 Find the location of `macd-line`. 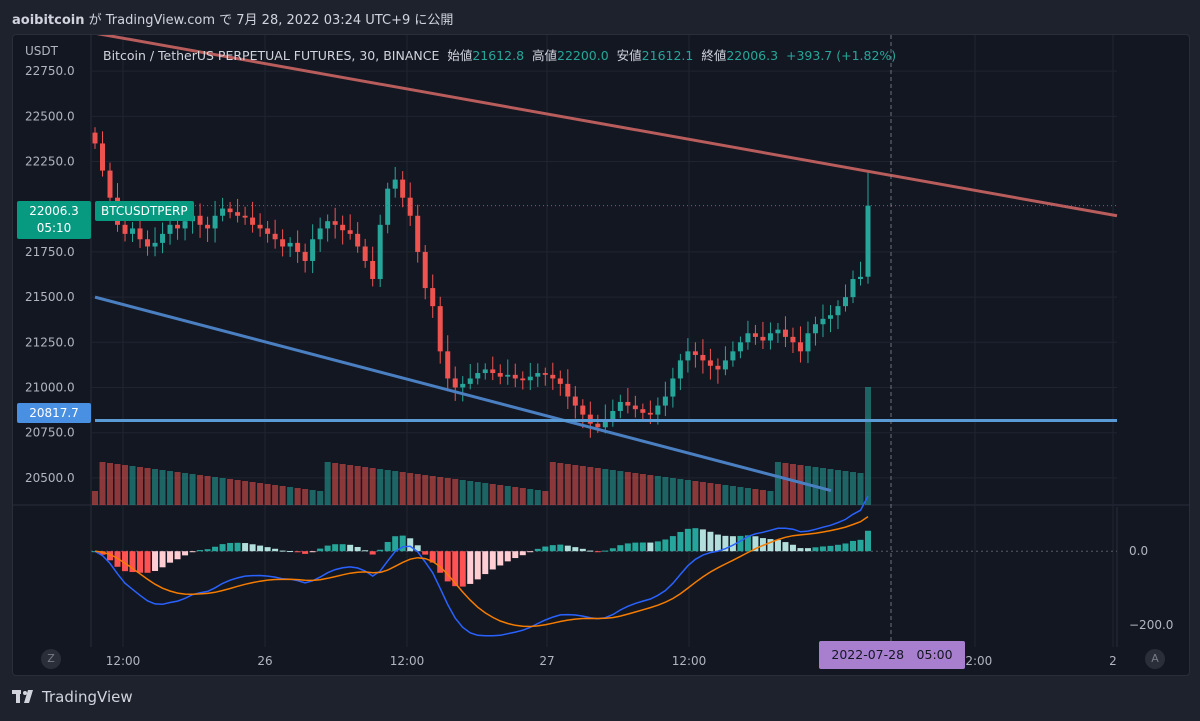

macd-line is located at coordinates (481, 566).